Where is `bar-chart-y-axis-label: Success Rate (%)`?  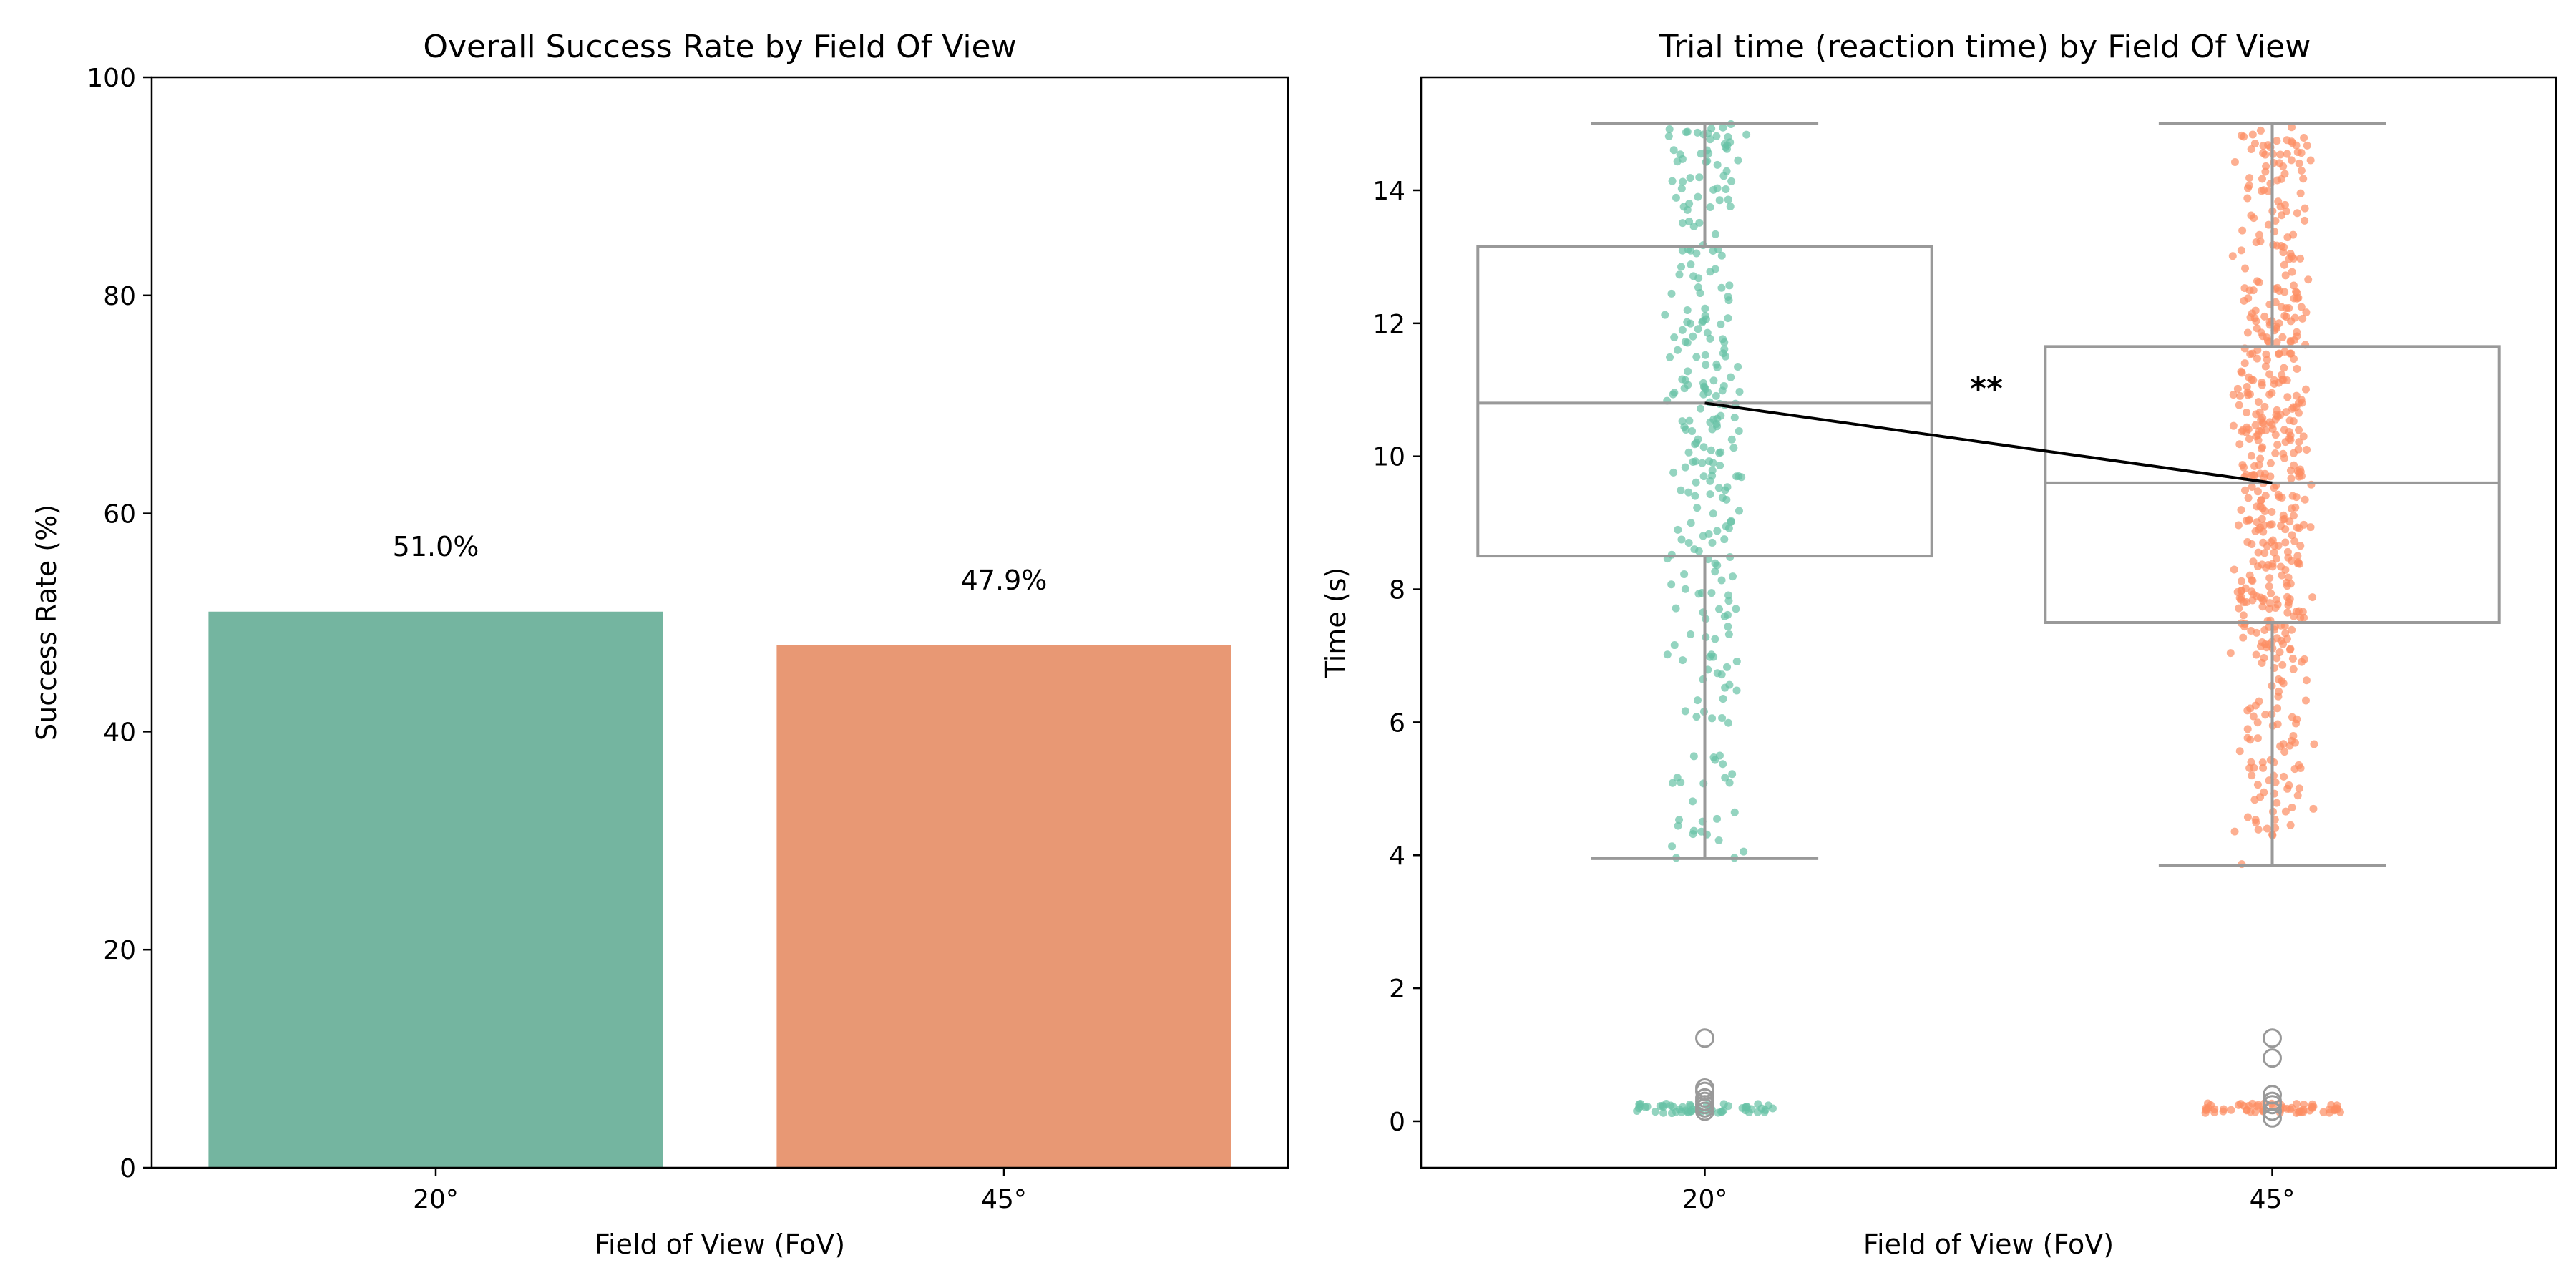
bar-chart-y-axis-label: Success Rate (%) is located at coordinates (46, 622).